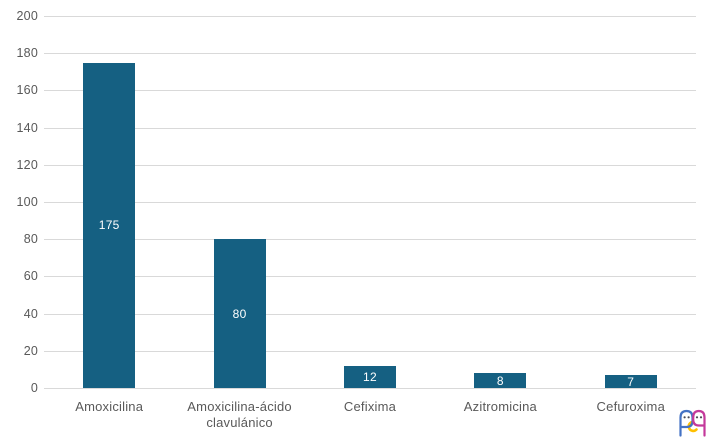 This screenshot has width=711, height=439. What do you see at coordinates (27, 90) in the screenshot?
I see `y-axis-tick-label: 160` at bounding box center [27, 90].